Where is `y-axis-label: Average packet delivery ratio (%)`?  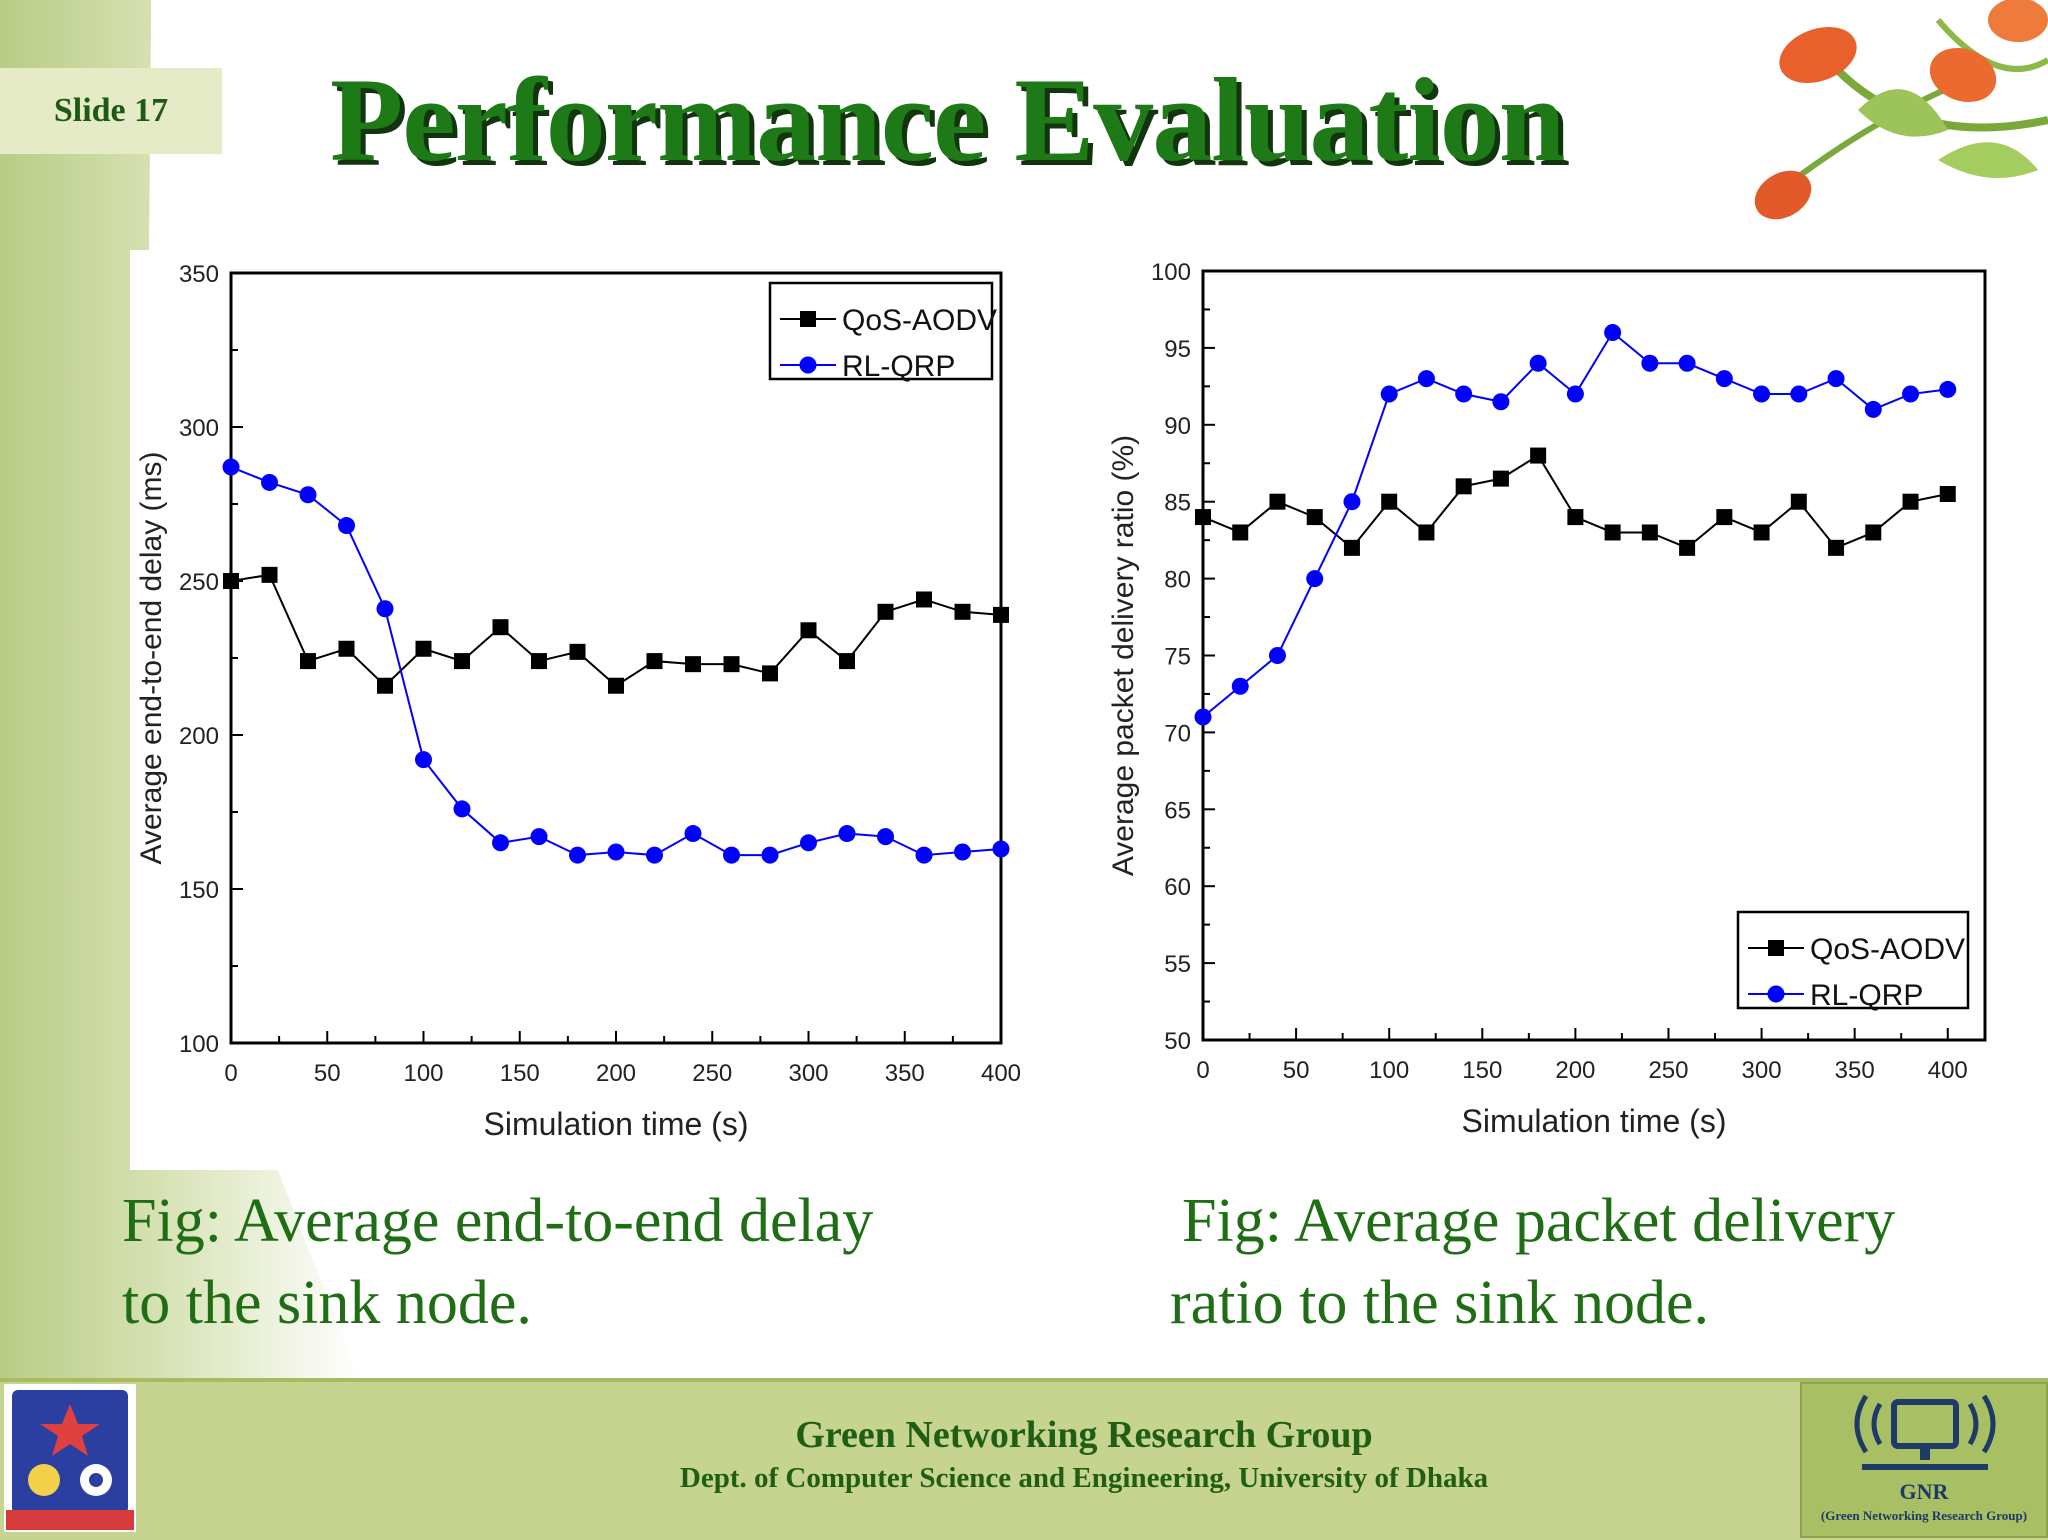
y-axis-label: Average packet delivery ratio (%) is located at coordinates (1123, 655).